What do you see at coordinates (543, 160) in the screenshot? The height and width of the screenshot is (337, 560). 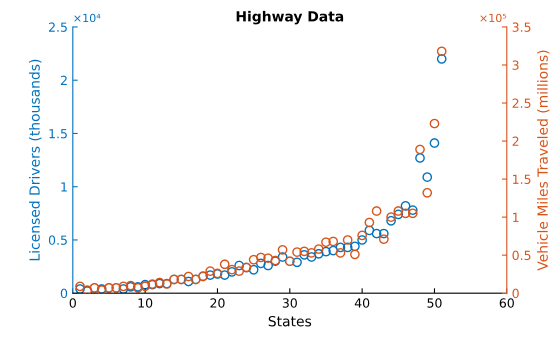 I see `y2-axis-title: Vehicle Miles Traveled (millions)` at bounding box center [543, 160].